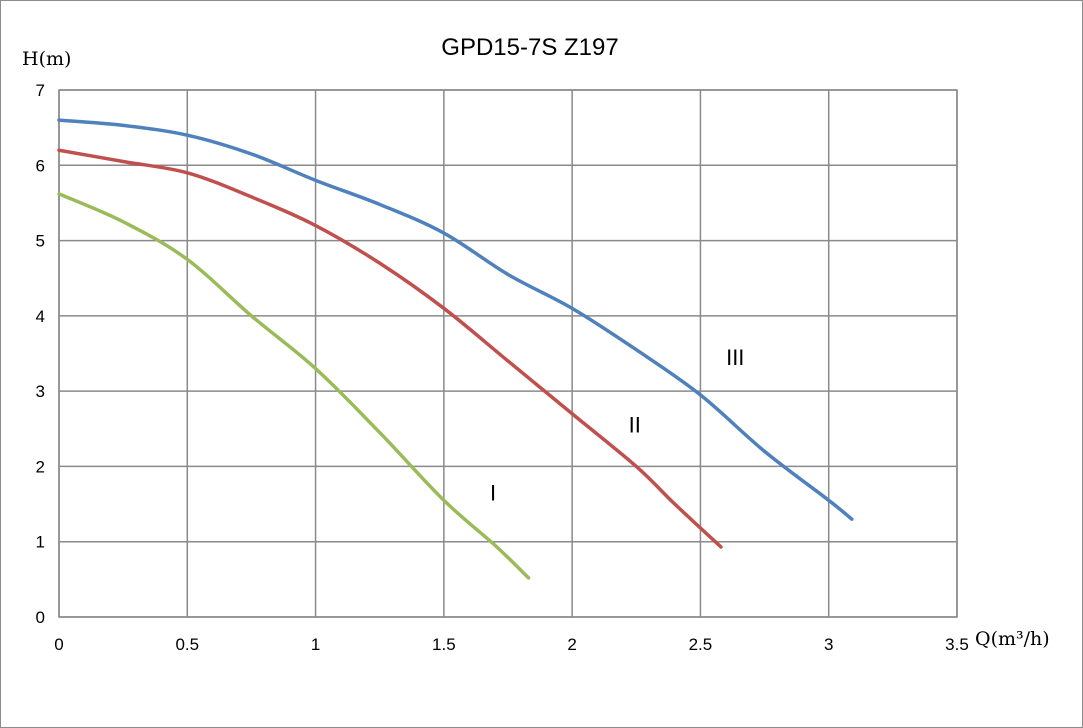 The height and width of the screenshot is (728, 1083). Describe the element at coordinates (571, 644) in the screenshot. I see `x-tick-label: 2` at that location.